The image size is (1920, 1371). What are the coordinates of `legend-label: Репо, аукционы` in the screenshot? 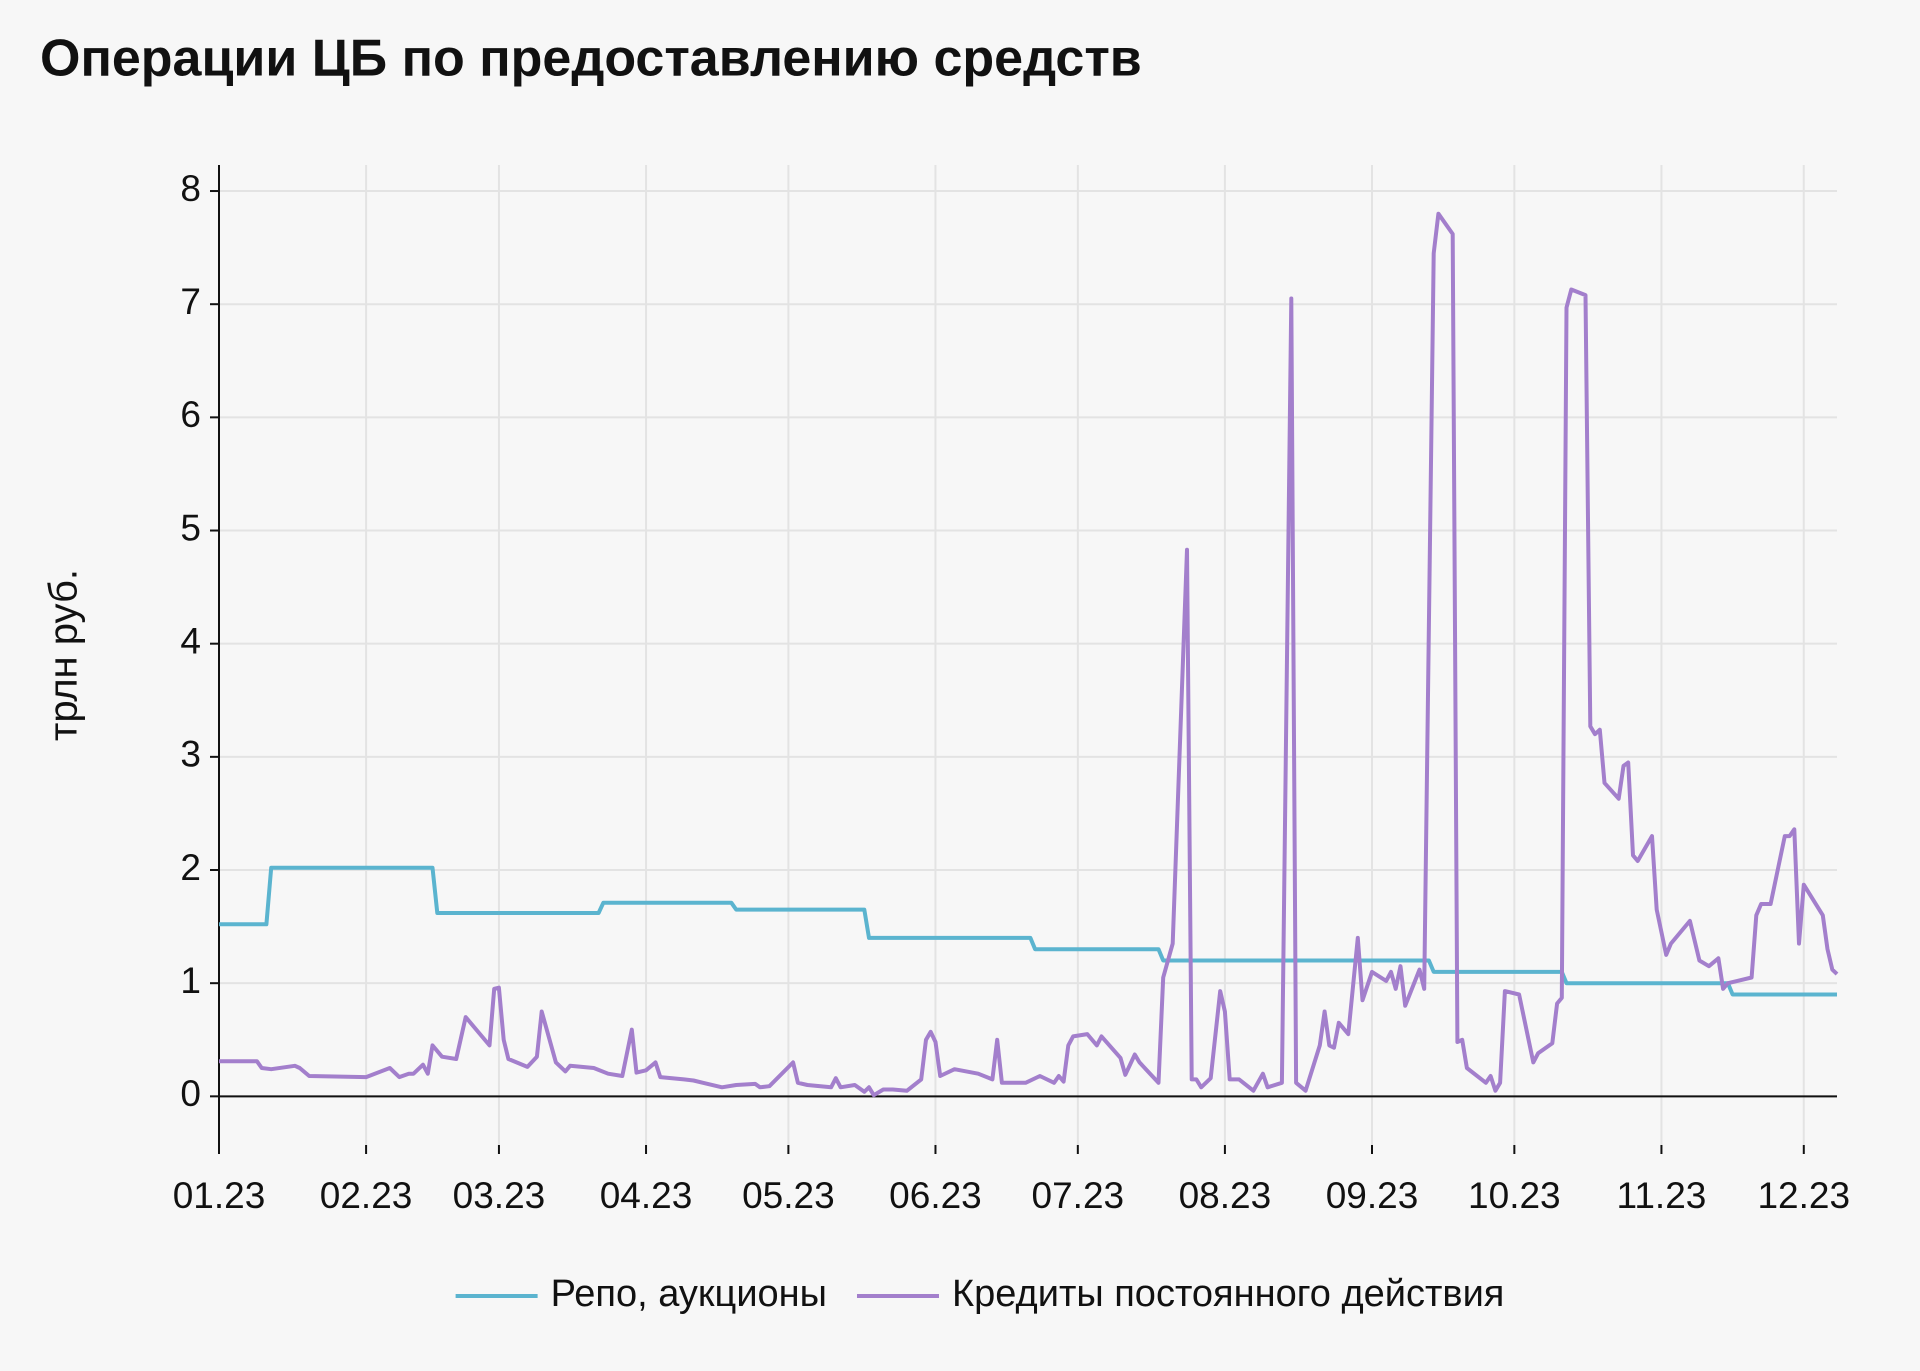 It's located at (689, 1294).